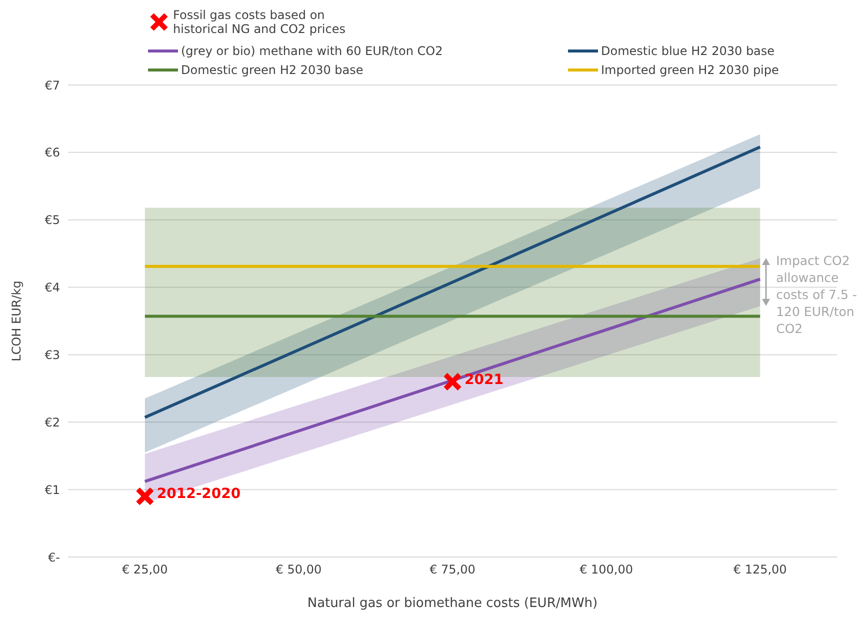  What do you see at coordinates (52, 422) in the screenshot?
I see `y-tick-label: €2` at bounding box center [52, 422].